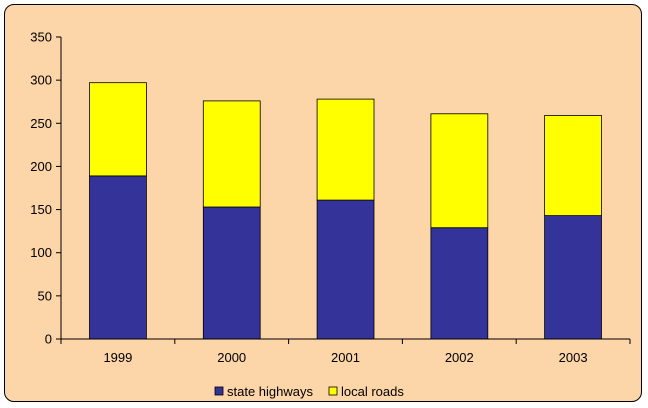  I want to click on legend-label-local-roads: local roads, so click(372, 391).